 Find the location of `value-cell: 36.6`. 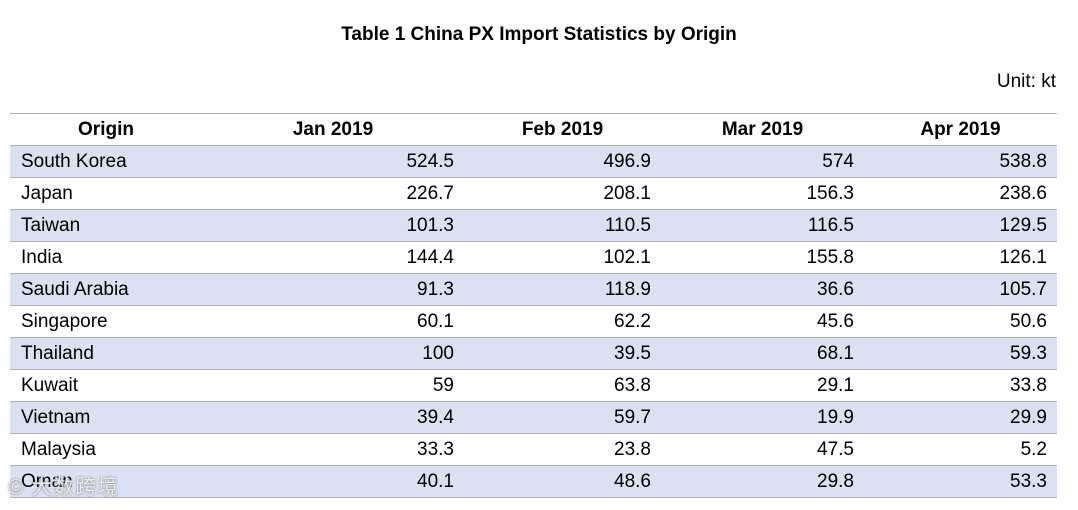

value-cell: 36.6 is located at coordinates (835, 289).